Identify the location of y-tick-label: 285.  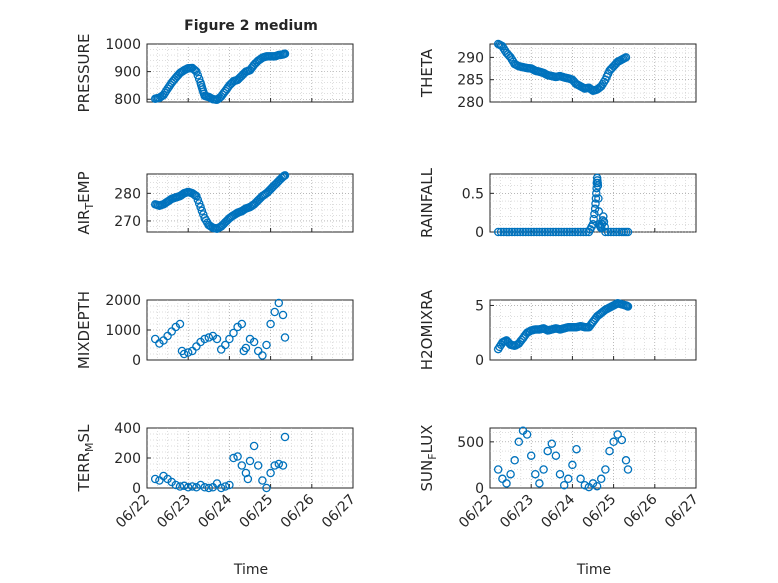
(470, 81).